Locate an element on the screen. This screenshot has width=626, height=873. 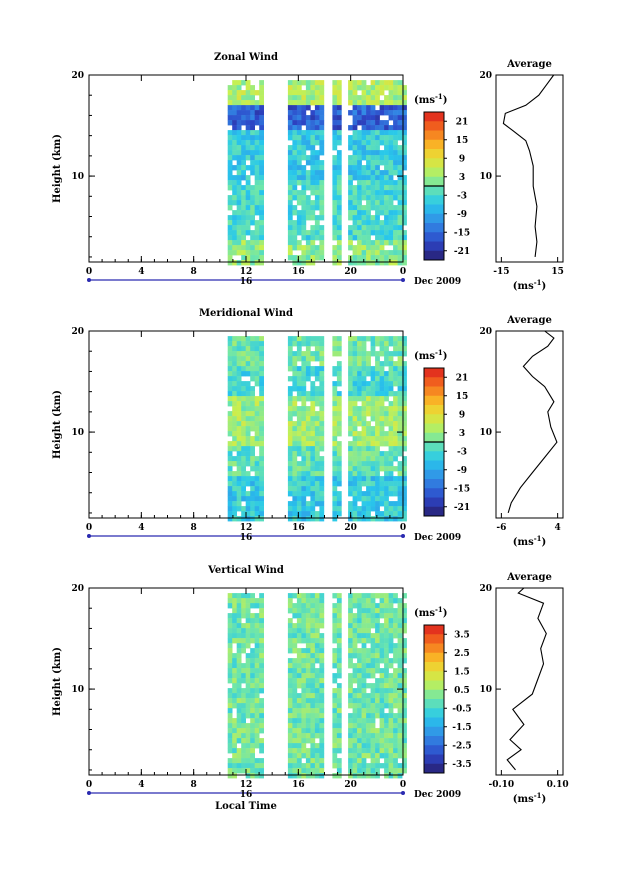
date-bar-end is located at coordinates (89, 280).